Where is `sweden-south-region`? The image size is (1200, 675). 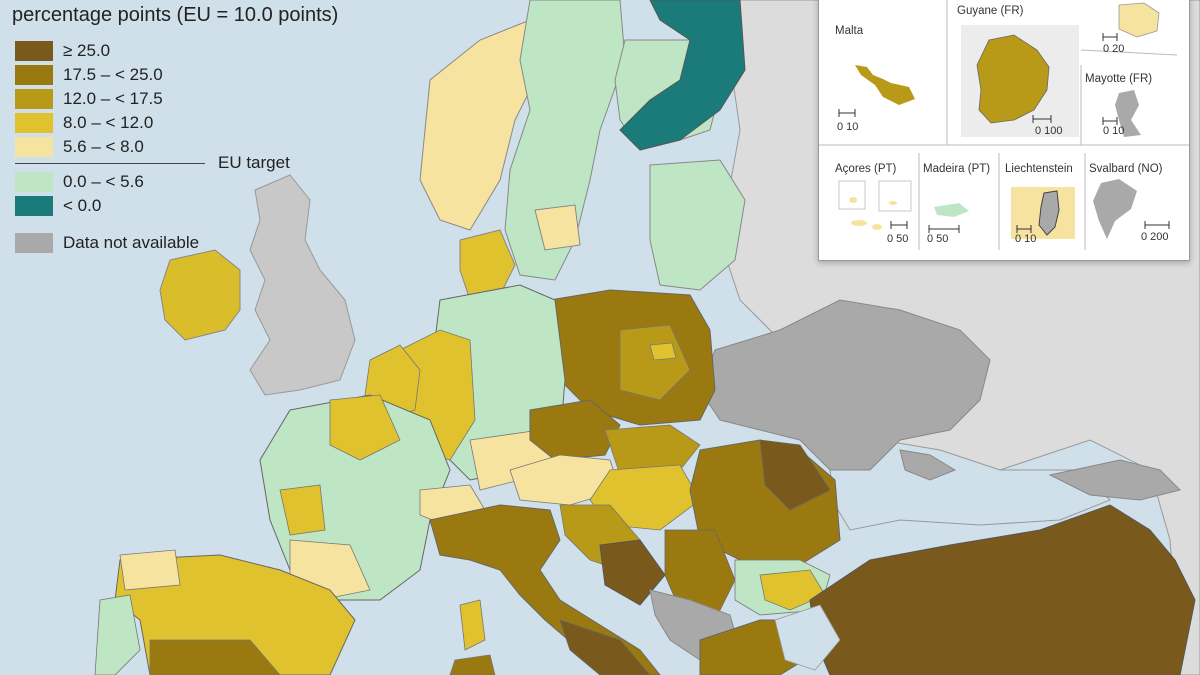 sweden-south-region is located at coordinates (557, 227).